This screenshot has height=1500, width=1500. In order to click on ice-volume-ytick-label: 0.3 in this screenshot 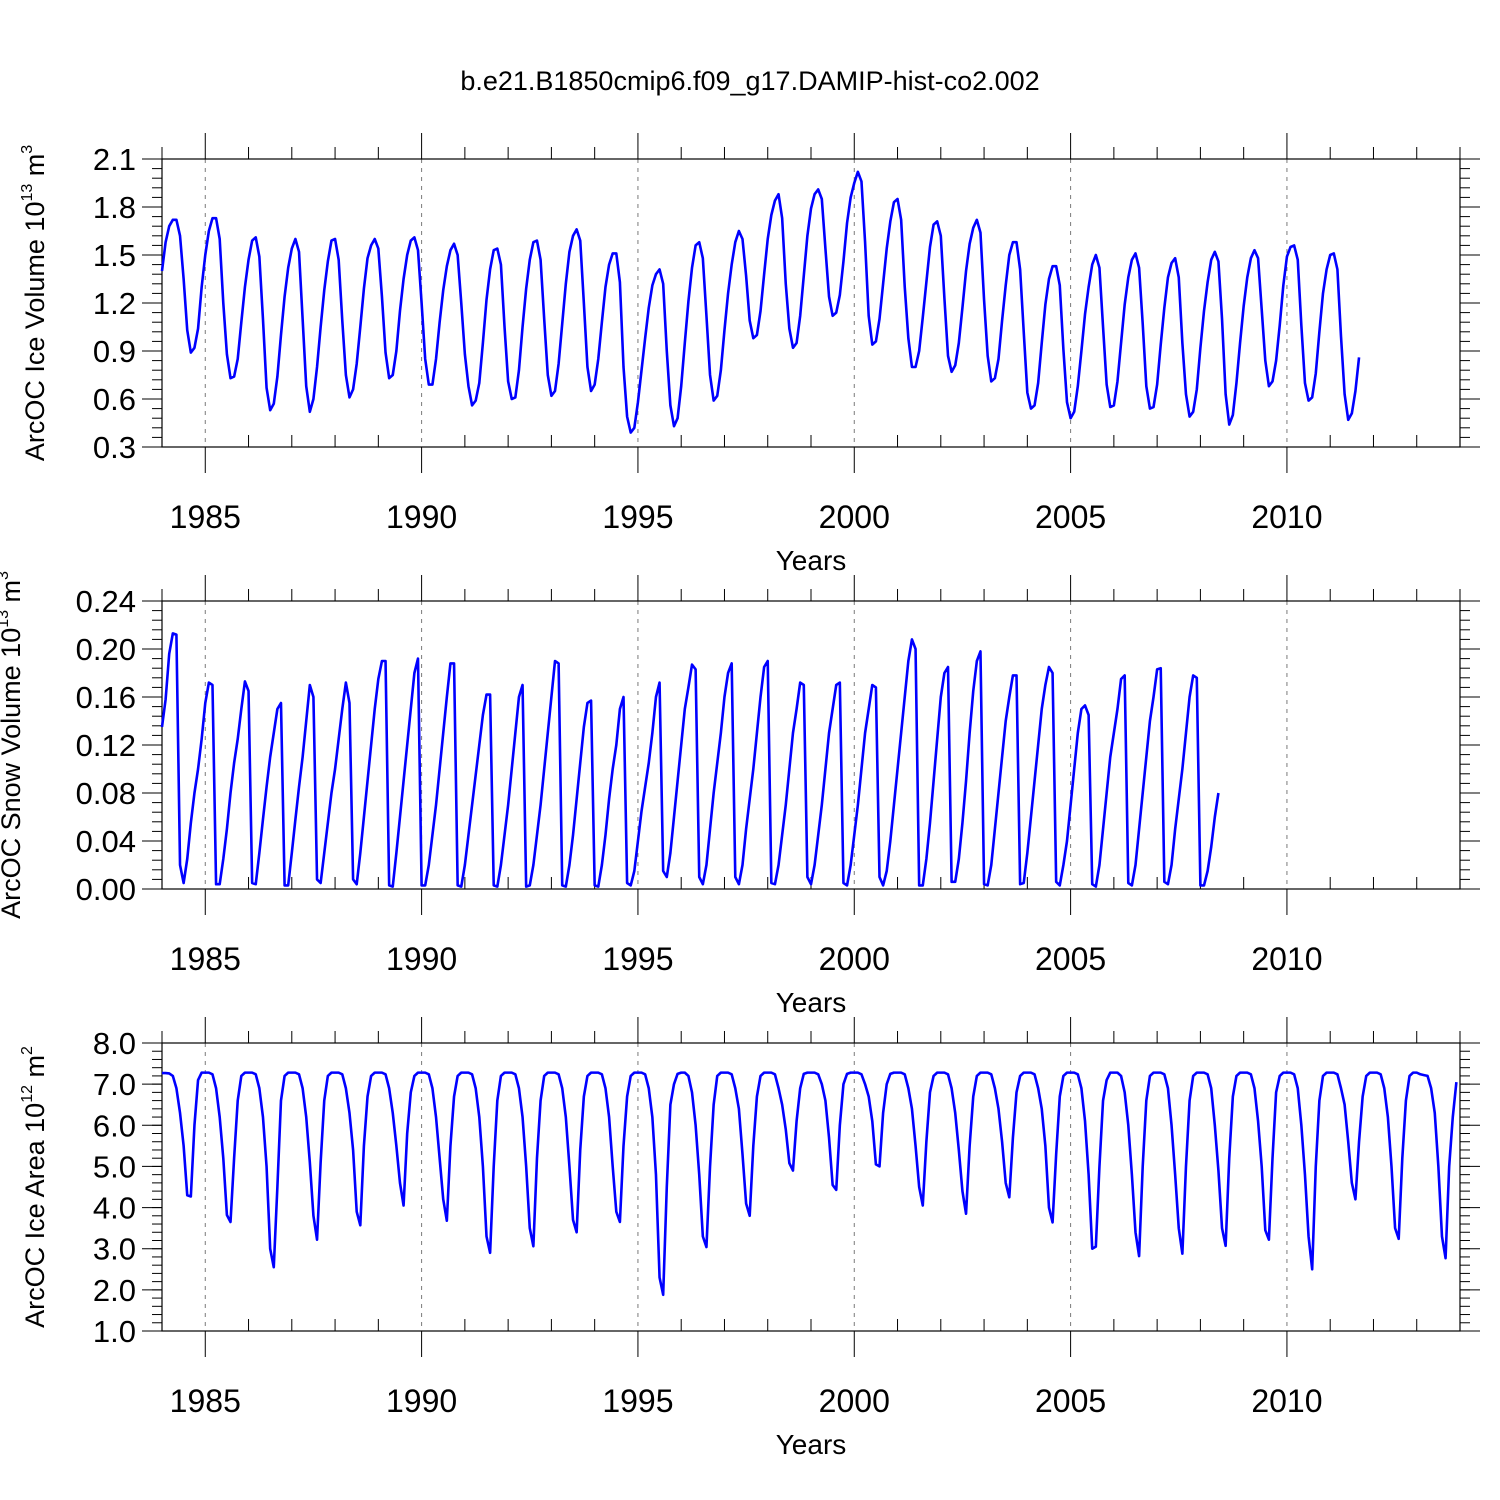, I will do `click(114, 447)`.